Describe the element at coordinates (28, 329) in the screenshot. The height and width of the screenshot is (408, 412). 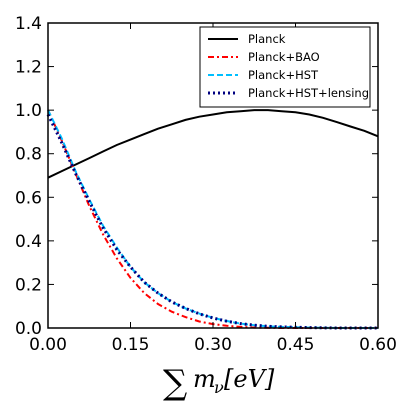
I see `y-tick-label: 0.0` at that location.